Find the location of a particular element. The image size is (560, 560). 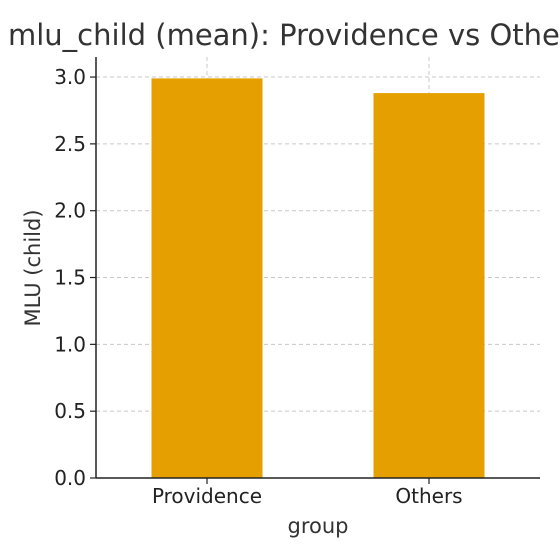

y-tick-label: 0.5 is located at coordinates (70, 411).